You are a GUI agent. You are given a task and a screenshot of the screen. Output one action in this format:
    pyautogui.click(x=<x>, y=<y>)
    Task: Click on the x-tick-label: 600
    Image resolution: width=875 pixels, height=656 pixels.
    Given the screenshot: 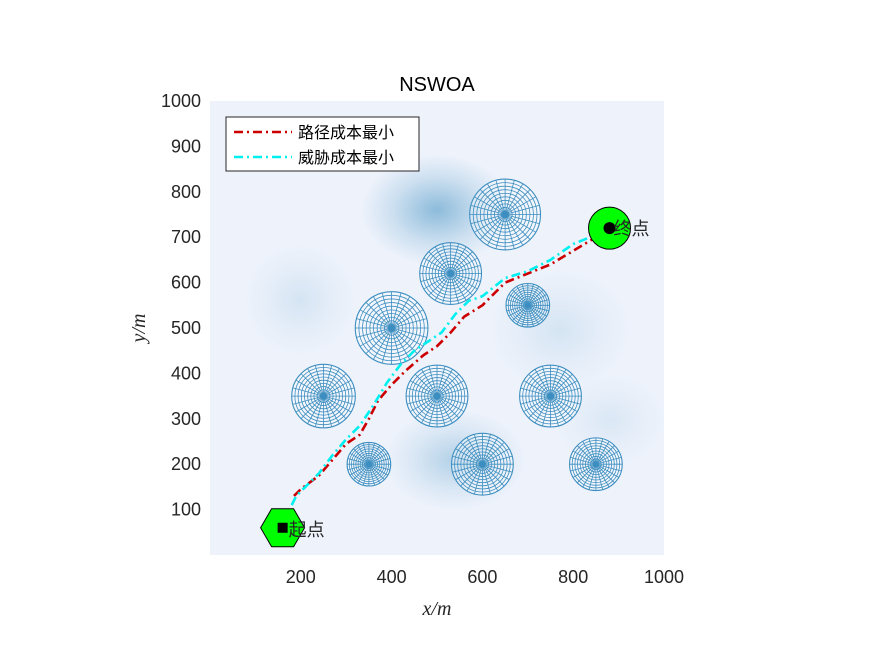 What is the action you would take?
    pyautogui.click(x=482, y=577)
    